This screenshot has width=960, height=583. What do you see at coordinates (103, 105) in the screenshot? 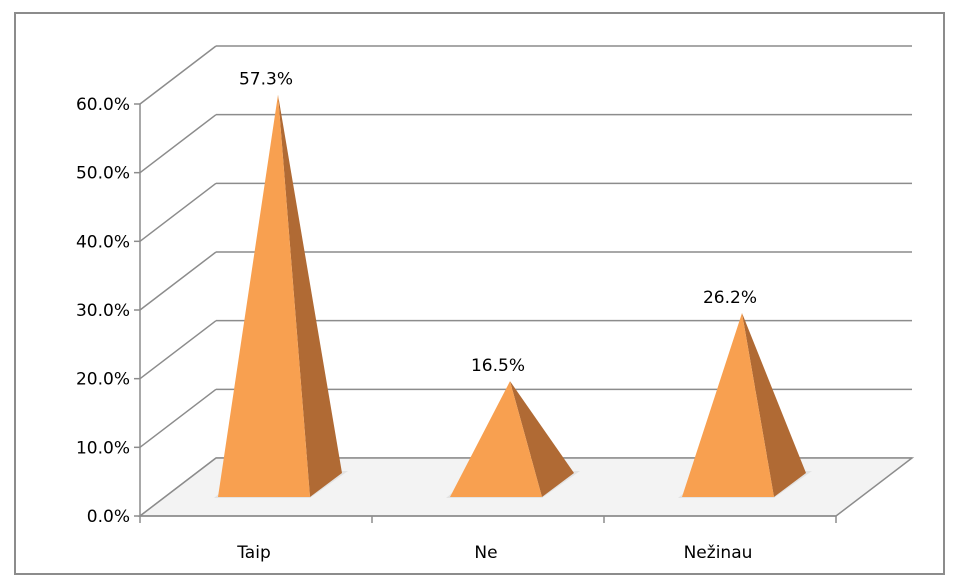
I see `y-tick-label: 60.0%` at bounding box center [103, 105].